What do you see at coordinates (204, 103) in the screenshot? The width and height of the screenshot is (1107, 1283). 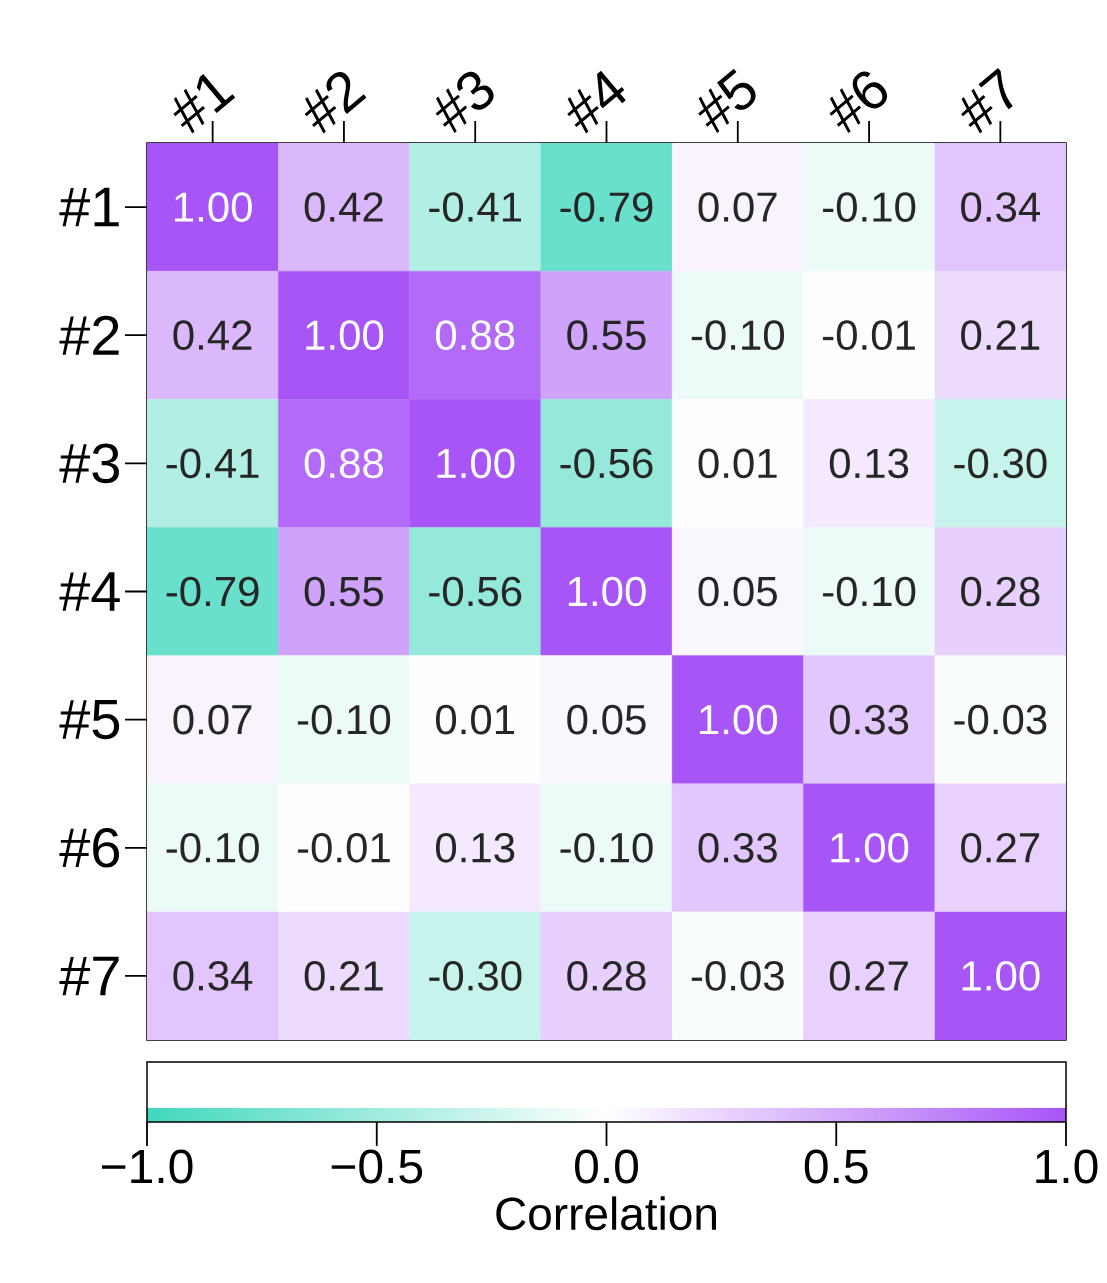 I see `x-tick-label: #1` at bounding box center [204, 103].